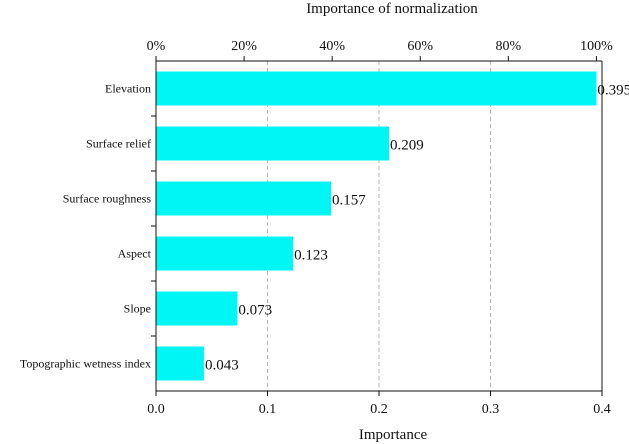 The image size is (629, 444). I want to click on value-label: 0.043, so click(222, 366).